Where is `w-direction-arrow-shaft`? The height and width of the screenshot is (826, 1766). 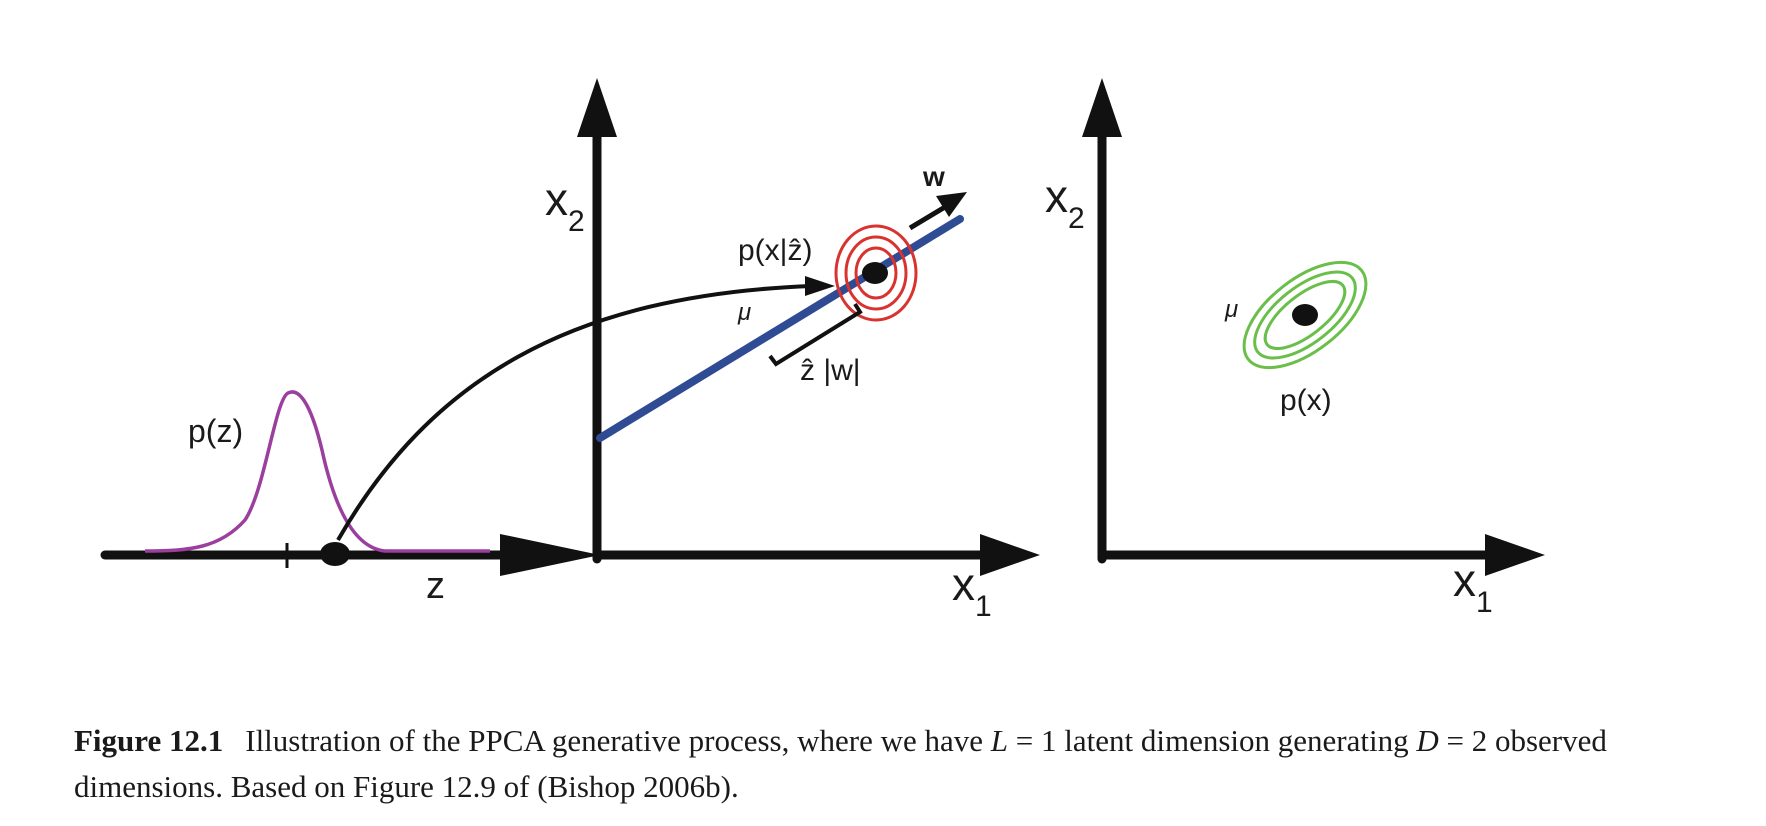 w-direction-arrow-shaft is located at coordinates (927, 217).